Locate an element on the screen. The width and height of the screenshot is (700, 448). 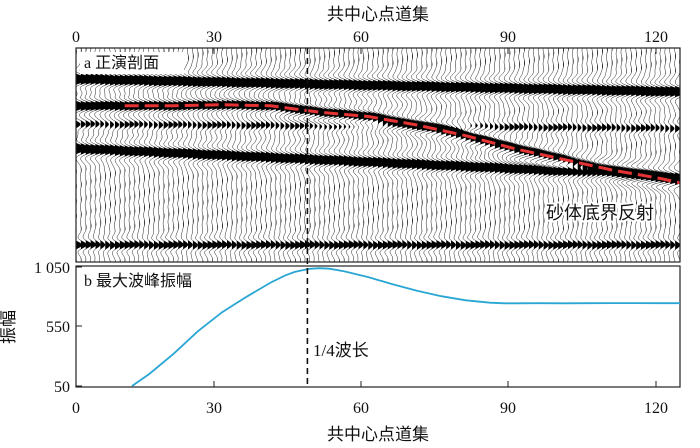
y-tick-label: 50 is located at coordinates (62, 387).